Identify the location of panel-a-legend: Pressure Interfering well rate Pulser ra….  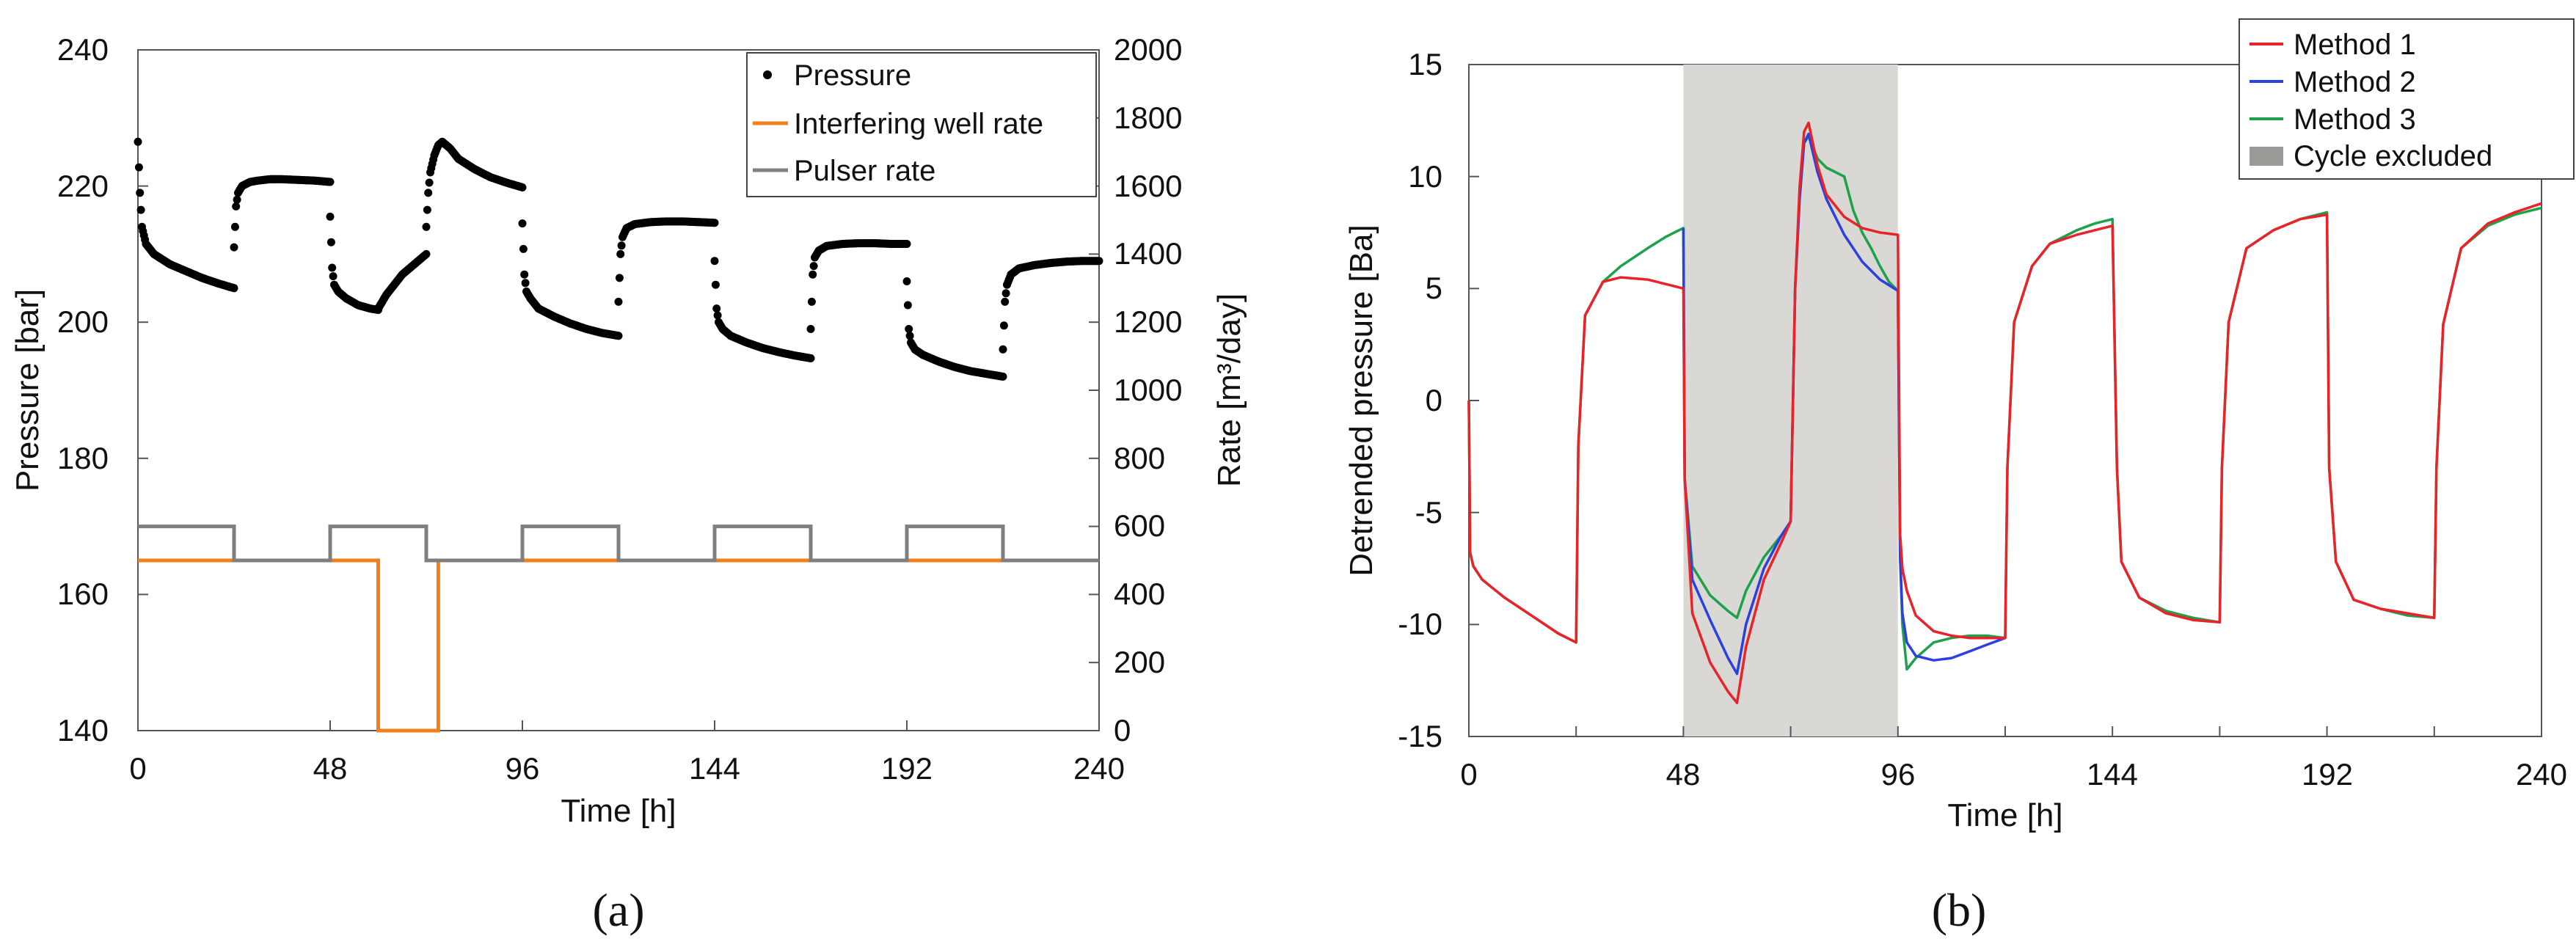
(922, 125).